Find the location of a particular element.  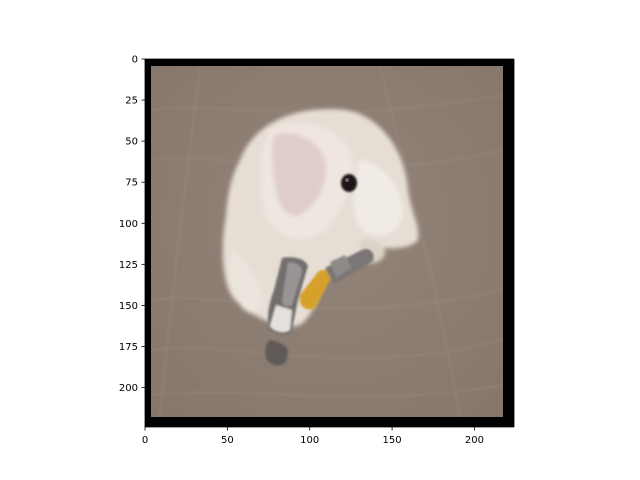

y-tick-label: 75 is located at coordinates (131, 183).